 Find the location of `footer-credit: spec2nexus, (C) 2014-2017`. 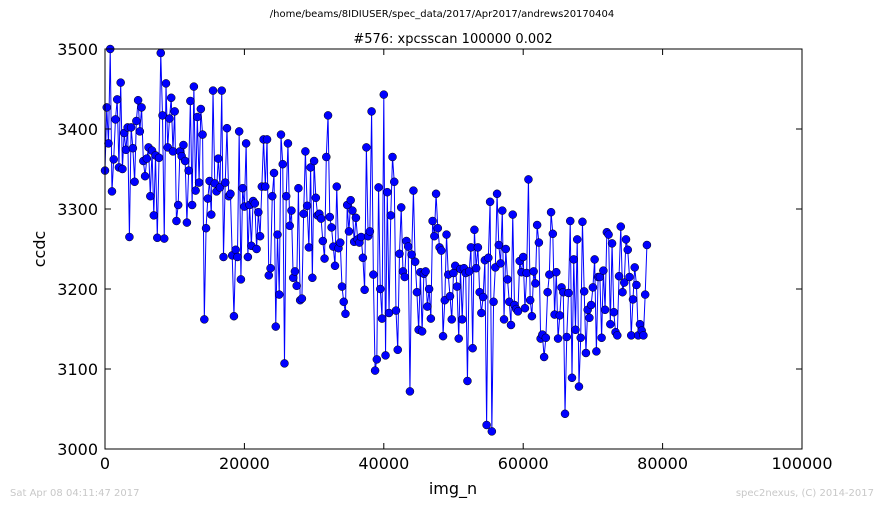

footer-credit: spec2nexus, (C) 2014-2017 is located at coordinates (804, 493).